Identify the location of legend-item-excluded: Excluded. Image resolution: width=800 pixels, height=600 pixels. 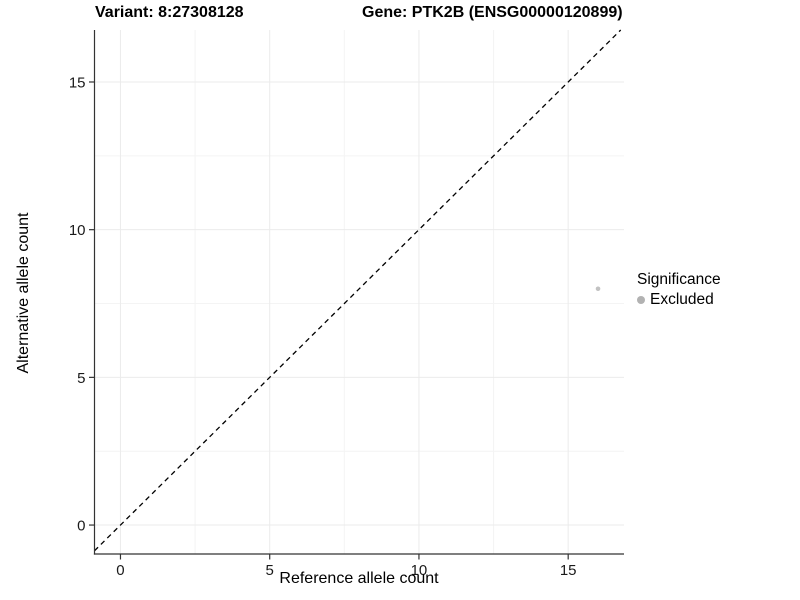
(679, 300).